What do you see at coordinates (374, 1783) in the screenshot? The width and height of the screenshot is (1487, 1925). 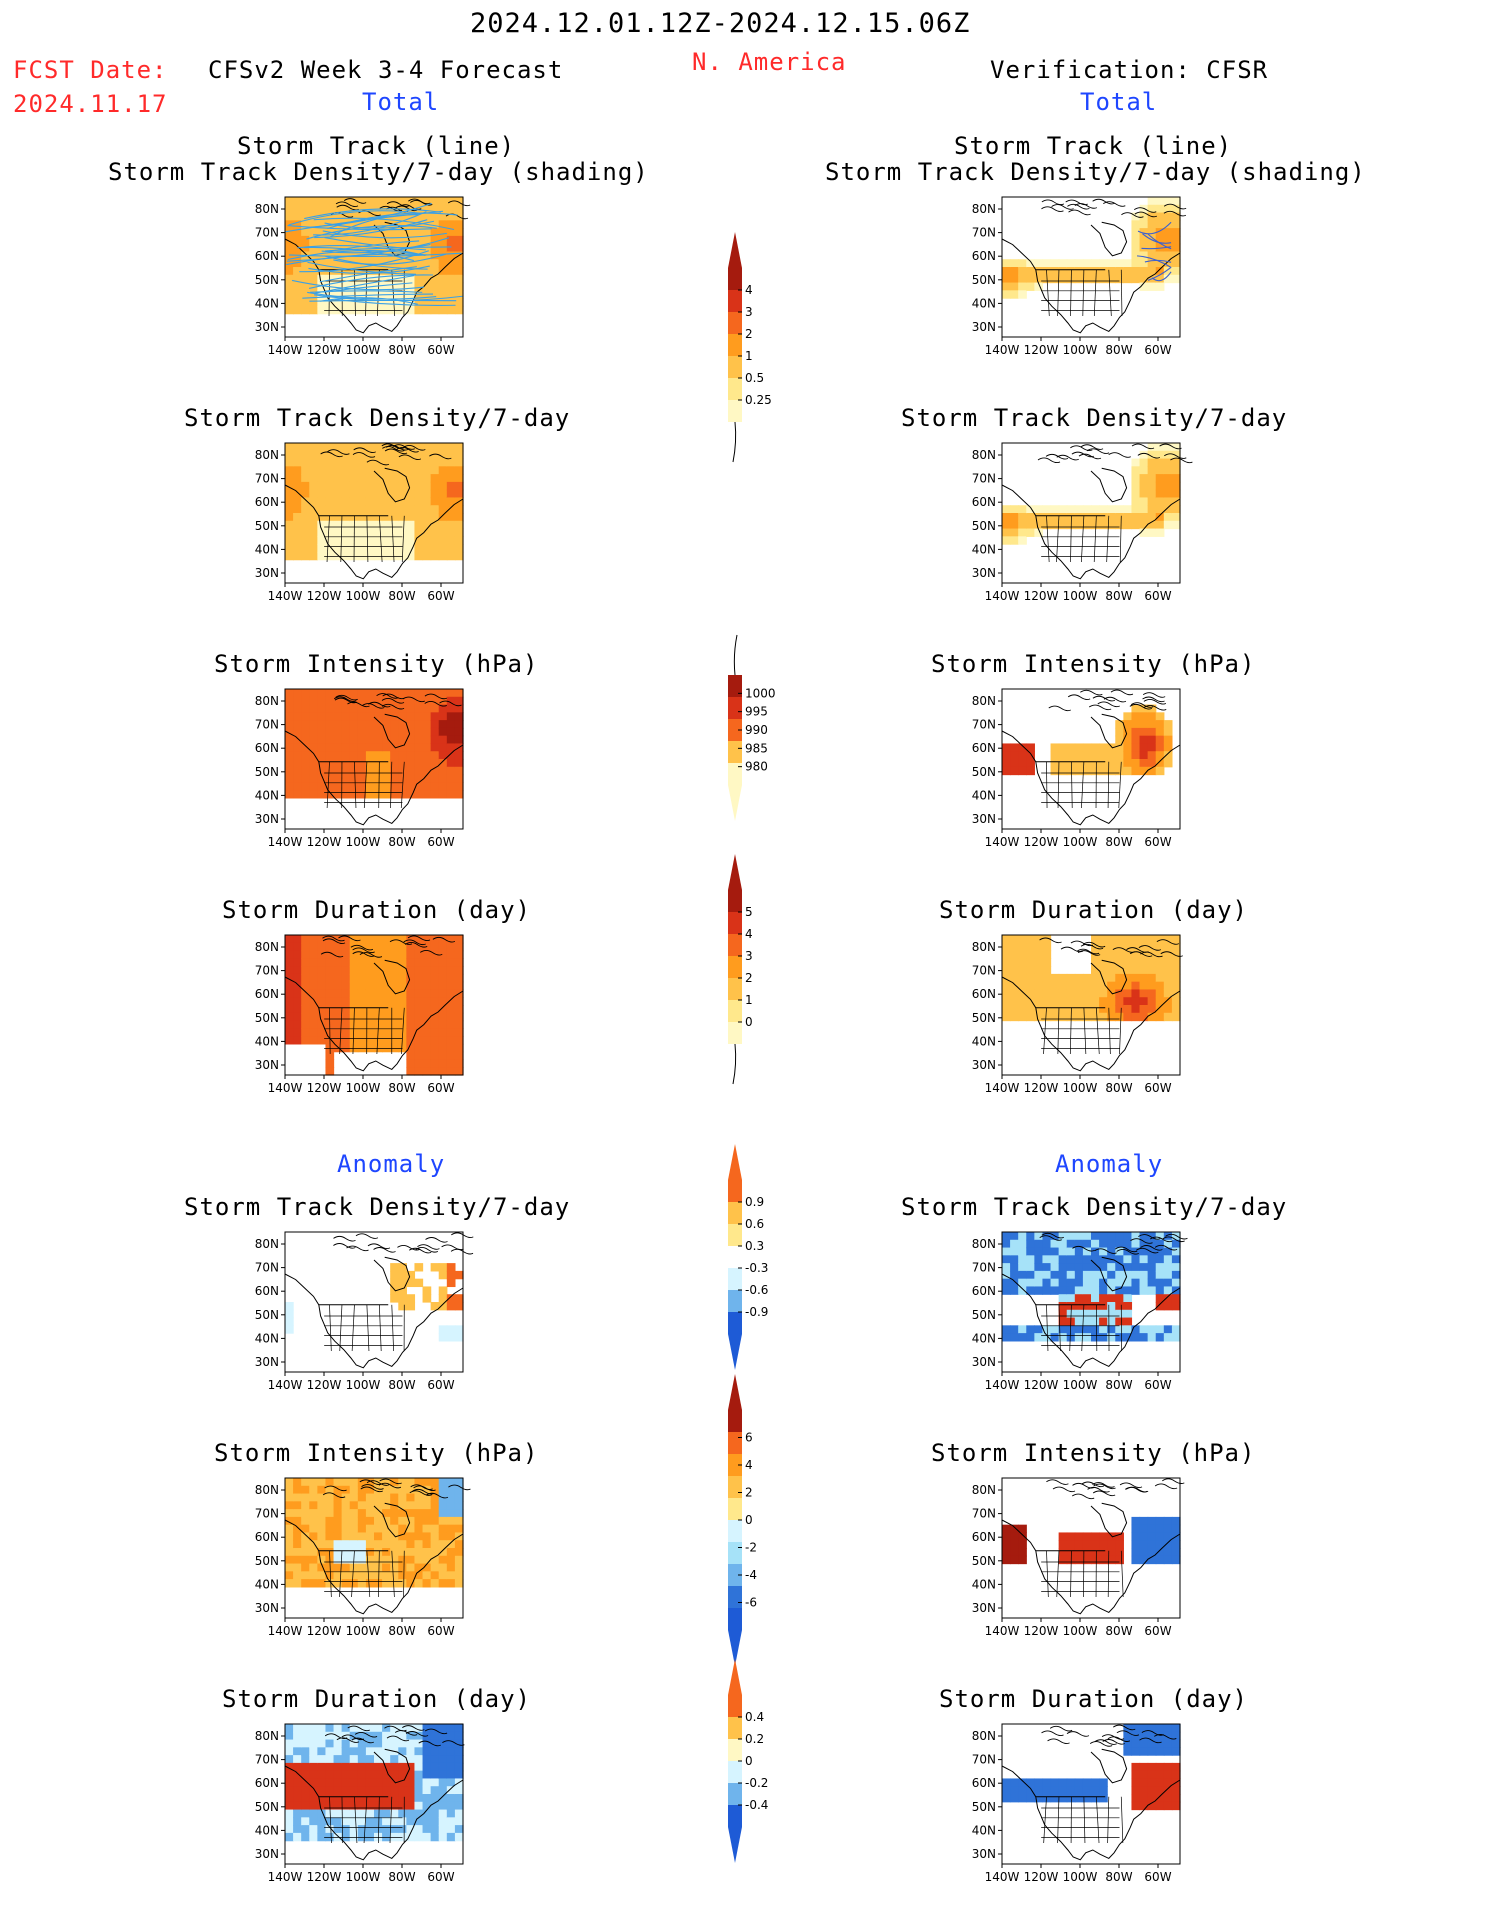 I see `map-adur-forecast-shading` at bounding box center [374, 1783].